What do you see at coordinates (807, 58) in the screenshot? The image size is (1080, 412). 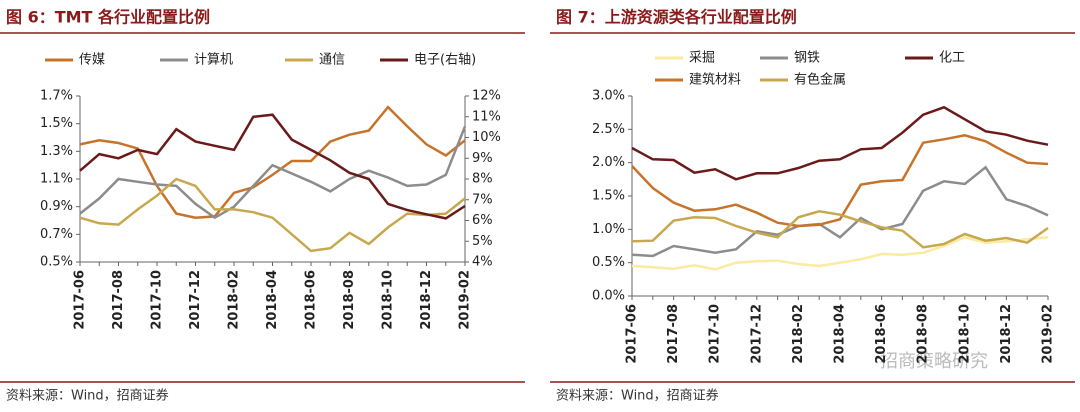 I see `legend-label: 钢铁` at bounding box center [807, 58].